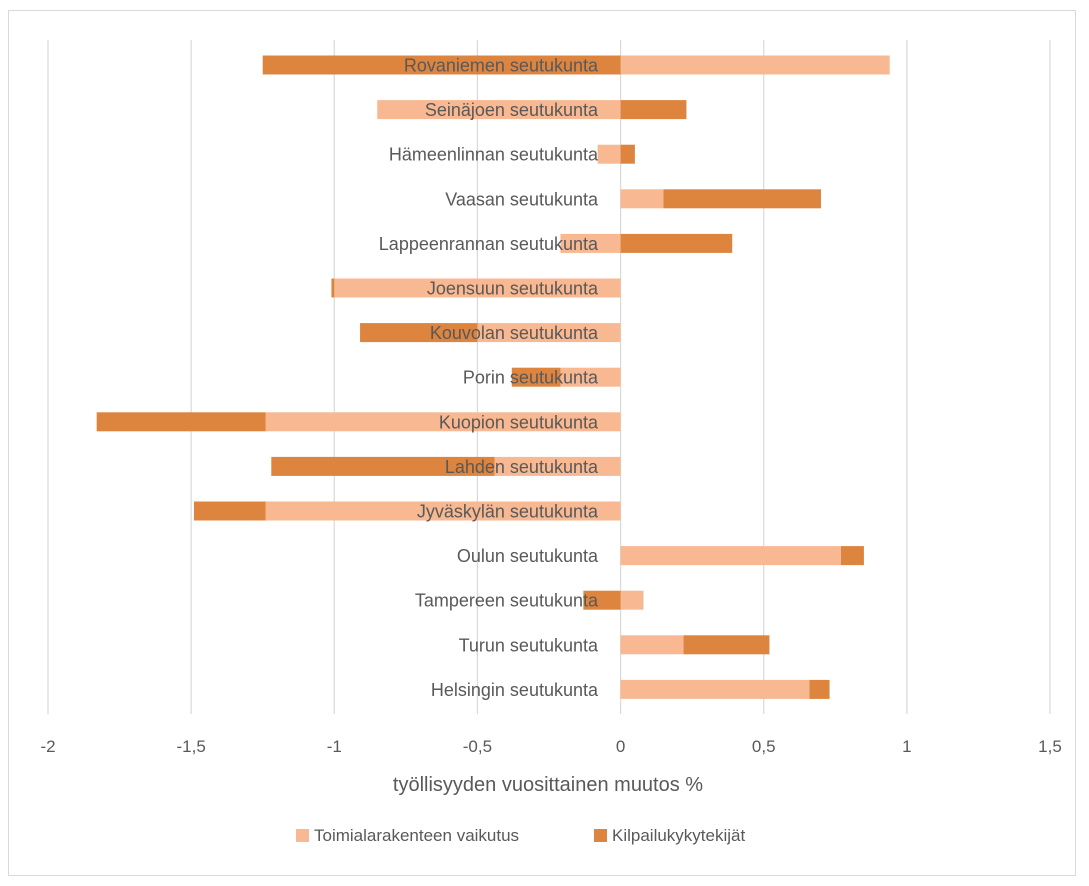  I want to click on category-label: Porin seutukunta, so click(531, 378).